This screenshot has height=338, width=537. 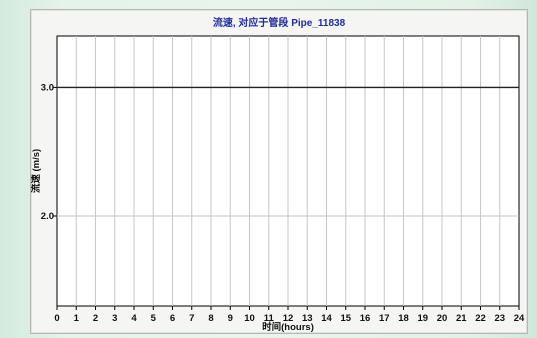 I want to click on x-tick-label-11: 11, so click(x=269, y=318).